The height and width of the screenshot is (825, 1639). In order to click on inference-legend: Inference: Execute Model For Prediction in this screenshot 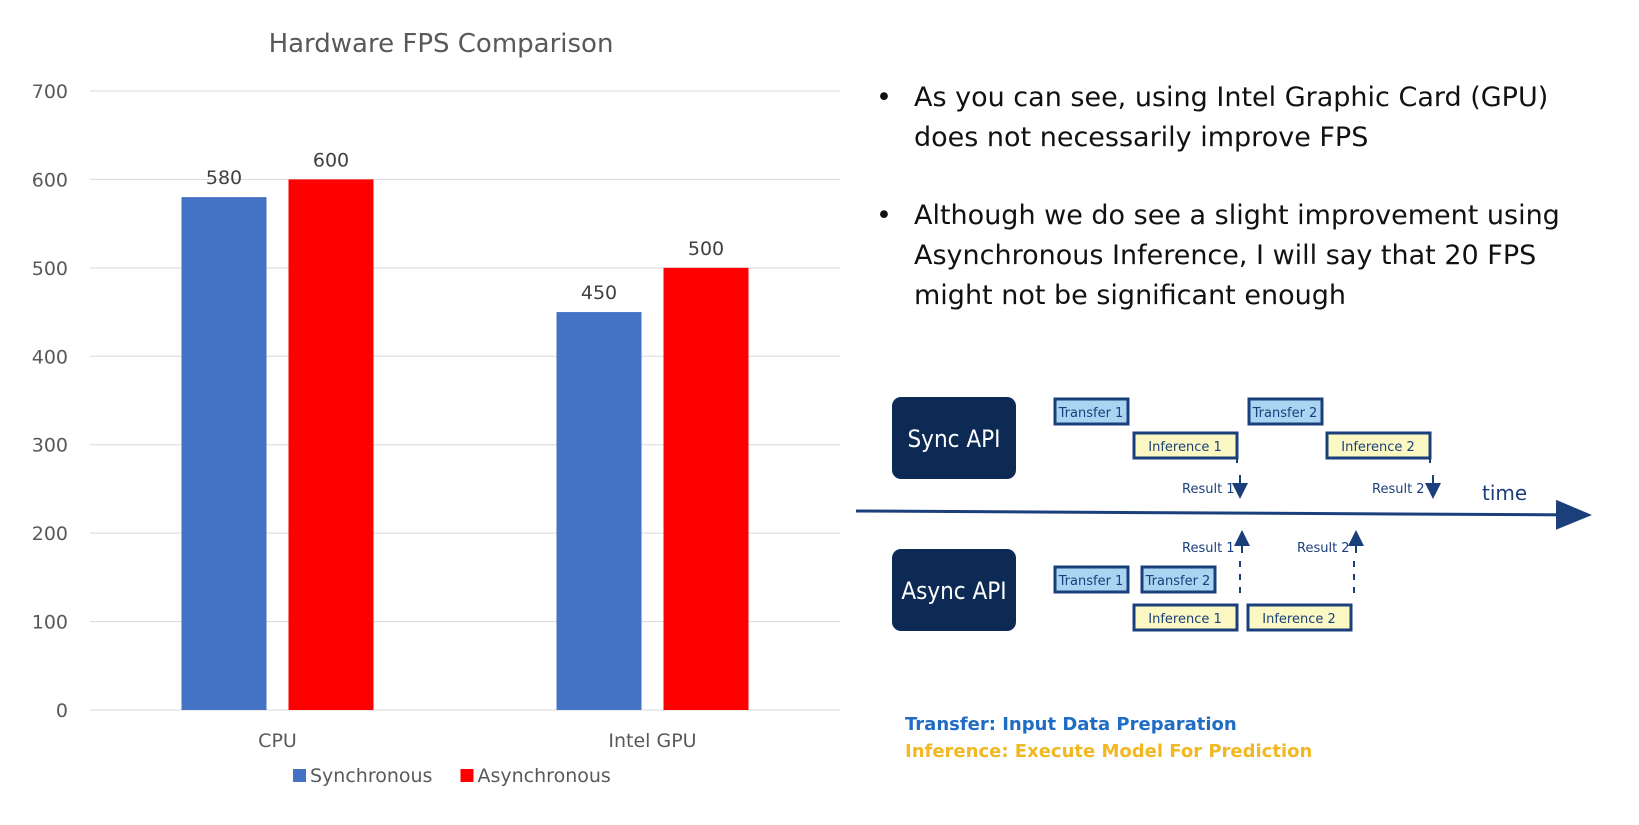, I will do `click(1109, 751)`.